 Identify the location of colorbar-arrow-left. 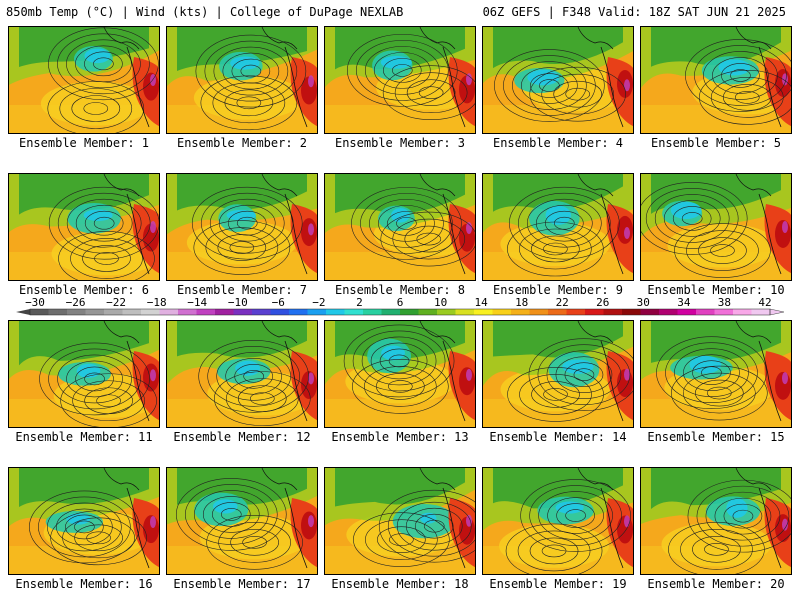
(23, 312).